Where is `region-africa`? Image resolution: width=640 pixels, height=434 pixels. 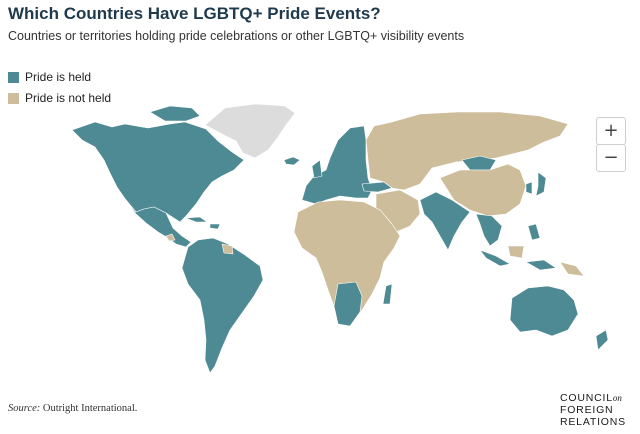
region-africa is located at coordinates (347, 263).